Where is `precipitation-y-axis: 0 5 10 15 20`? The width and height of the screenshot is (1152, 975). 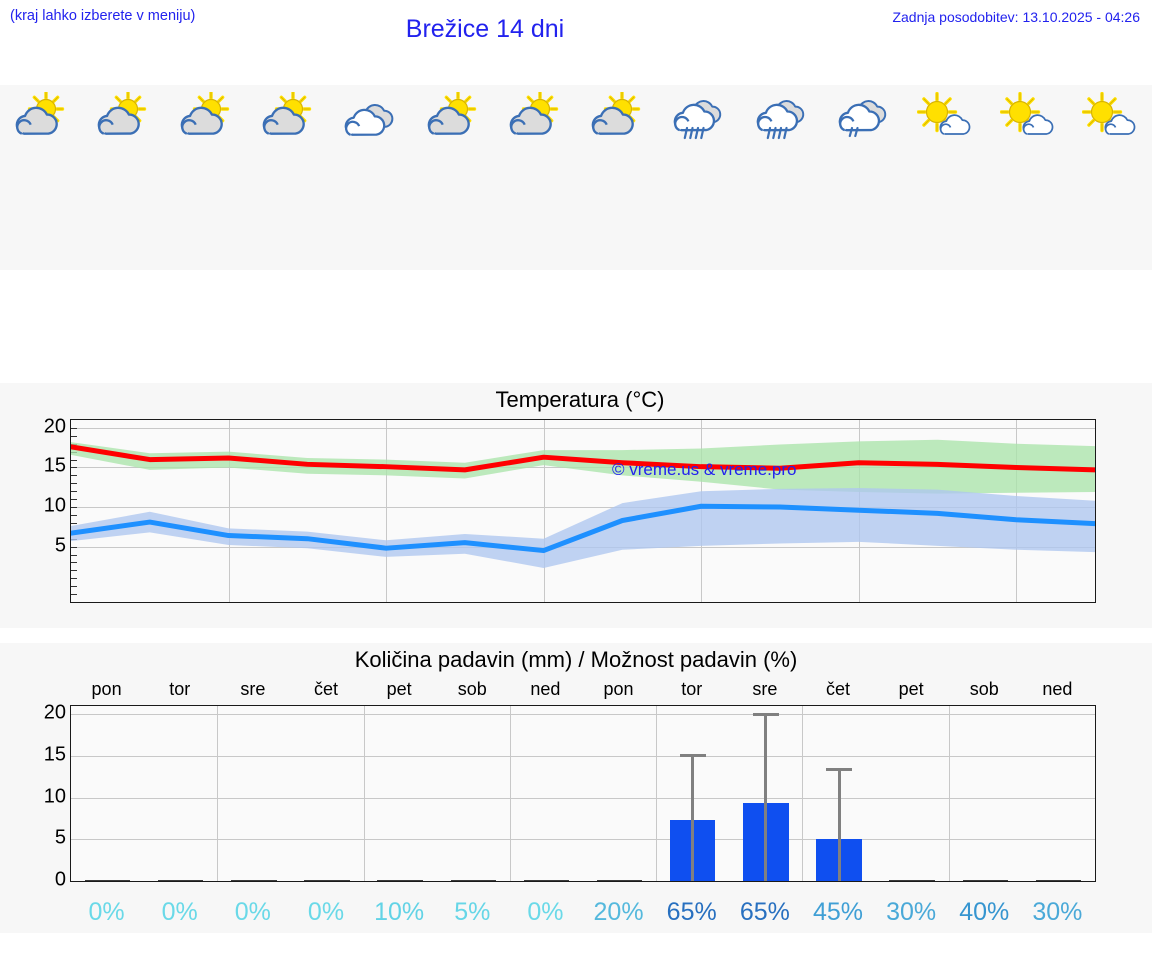 precipitation-y-axis: 0 5 10 15 20 is located at coordinates (33, 788).